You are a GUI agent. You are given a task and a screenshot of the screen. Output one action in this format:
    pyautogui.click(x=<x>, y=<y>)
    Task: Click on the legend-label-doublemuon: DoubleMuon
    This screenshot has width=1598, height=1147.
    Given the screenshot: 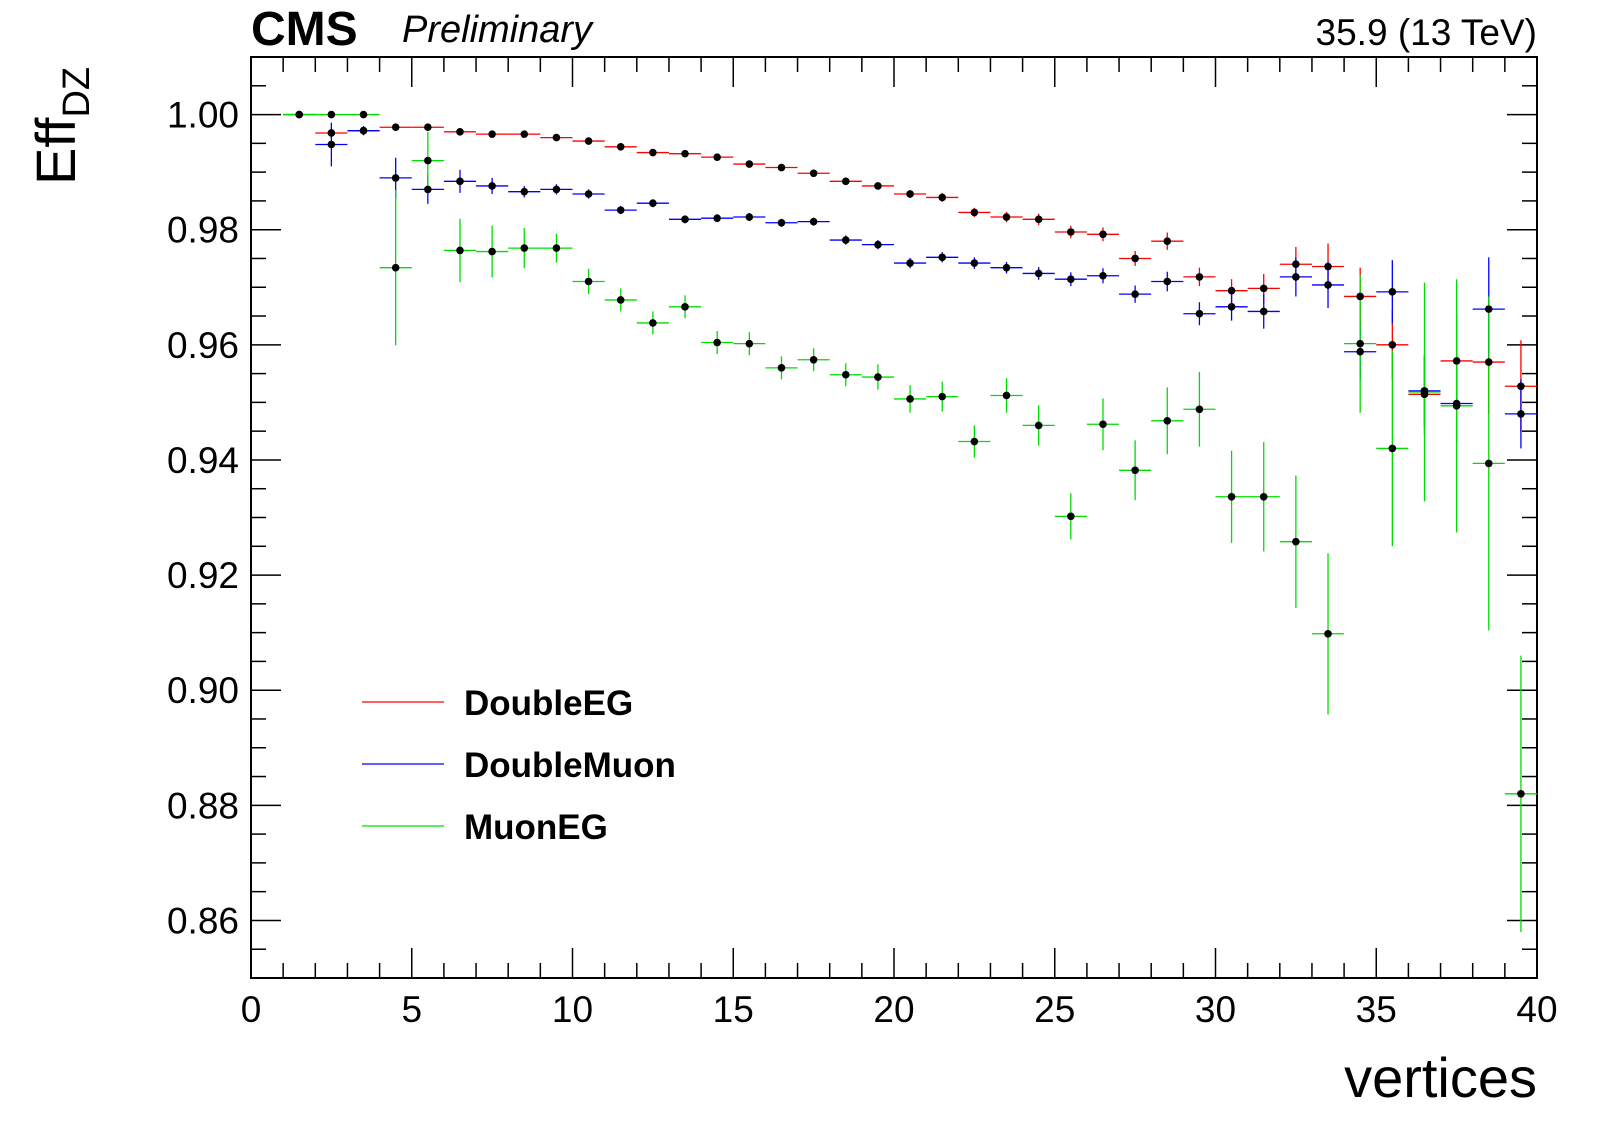 What is the action you would take?
    pyautogui.click(x=570, y=765)
    